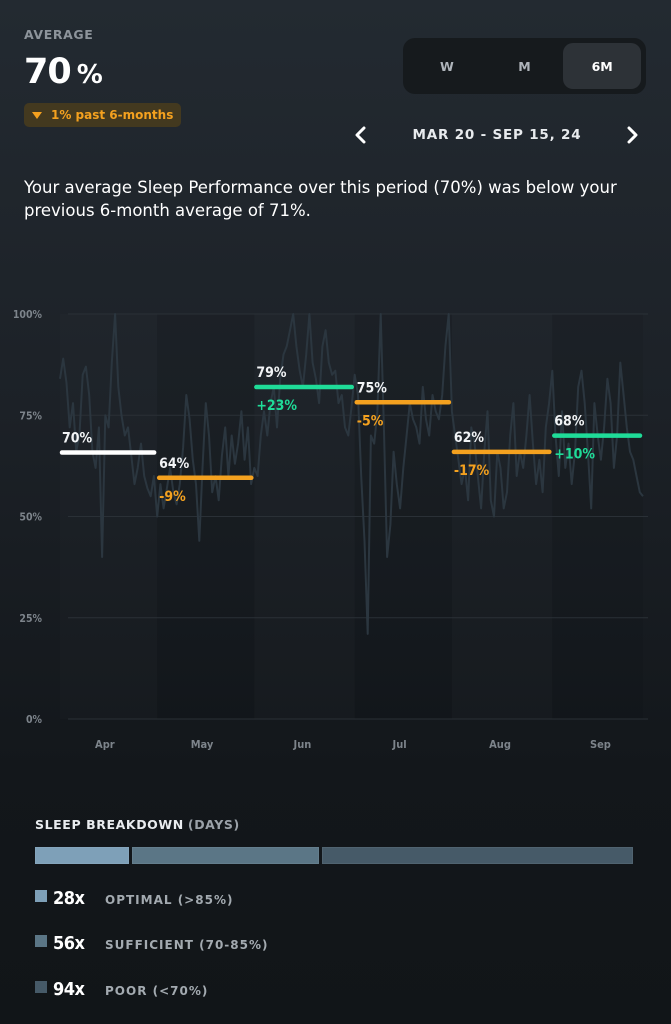  I want to click on monthly-segment: 75% -5%, so click(403, 404).